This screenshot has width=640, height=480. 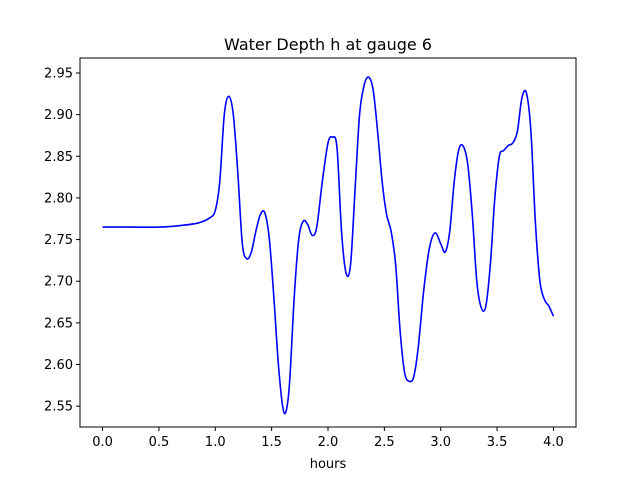 What do you see at coordinates (384, 442) in the screenshot?
I see `x-tick-label: 2.5` at bounding box center [384, 442].